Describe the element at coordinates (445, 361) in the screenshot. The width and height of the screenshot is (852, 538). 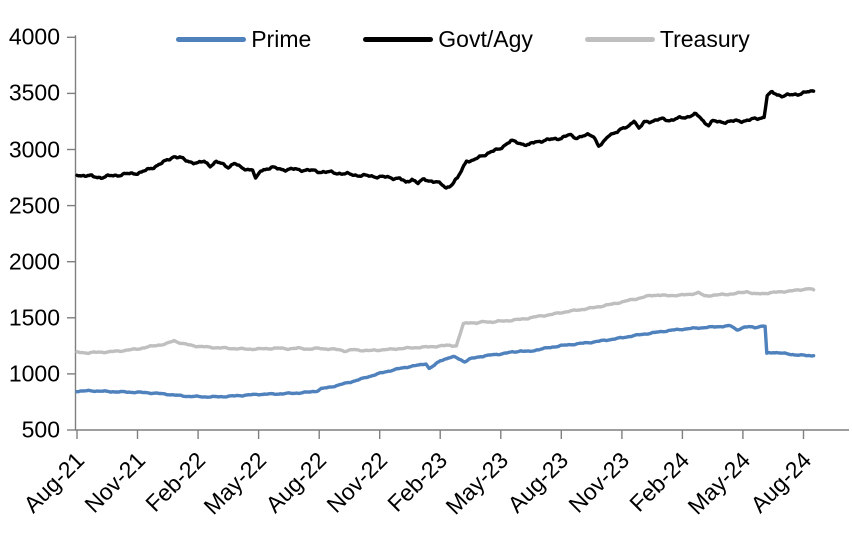
I see `series-line-prime` at that location.